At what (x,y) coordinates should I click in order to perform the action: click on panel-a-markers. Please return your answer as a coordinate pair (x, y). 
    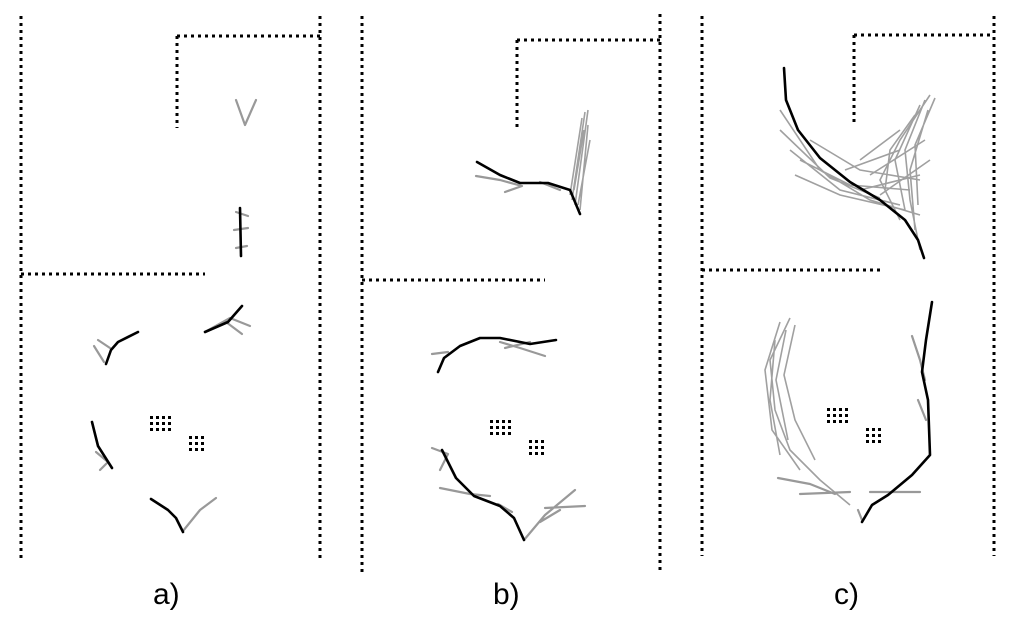
    Looking at the image, I should click on (177, 433).